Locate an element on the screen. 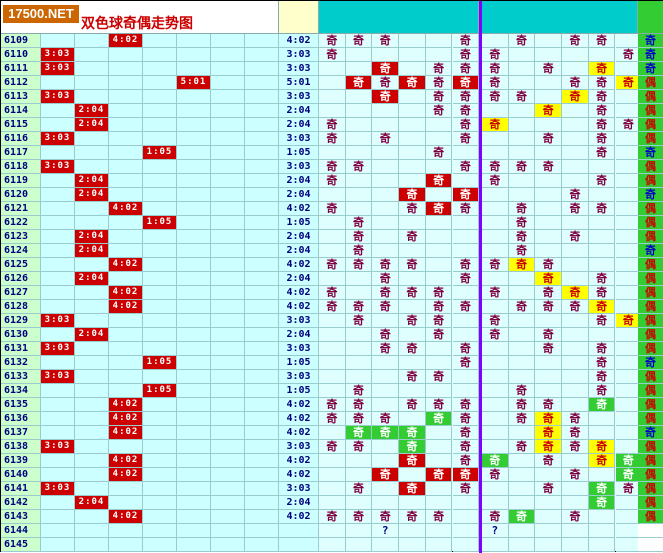  blue-ball-parity is located at coordinates (650, 545).